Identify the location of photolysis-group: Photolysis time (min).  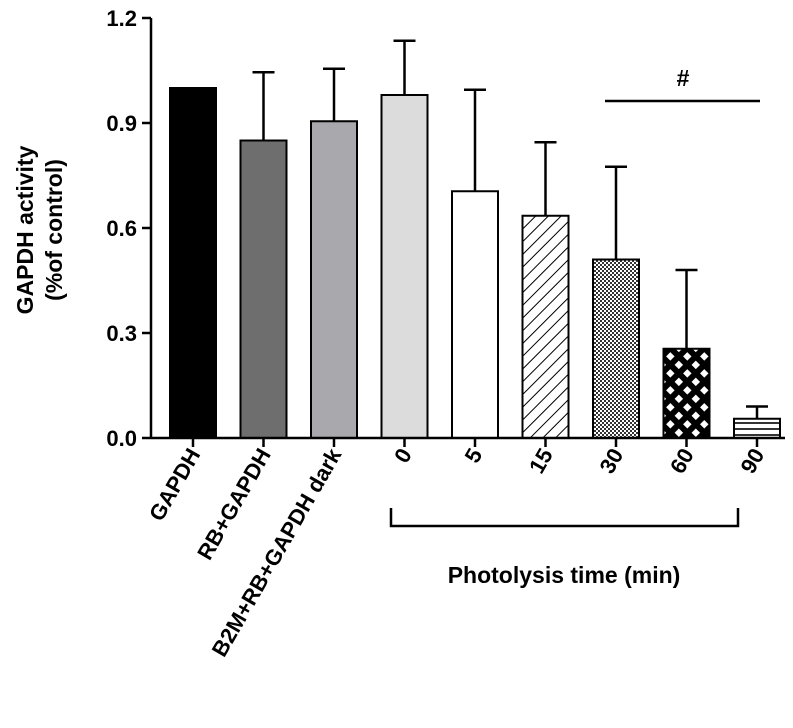
(564, 548).